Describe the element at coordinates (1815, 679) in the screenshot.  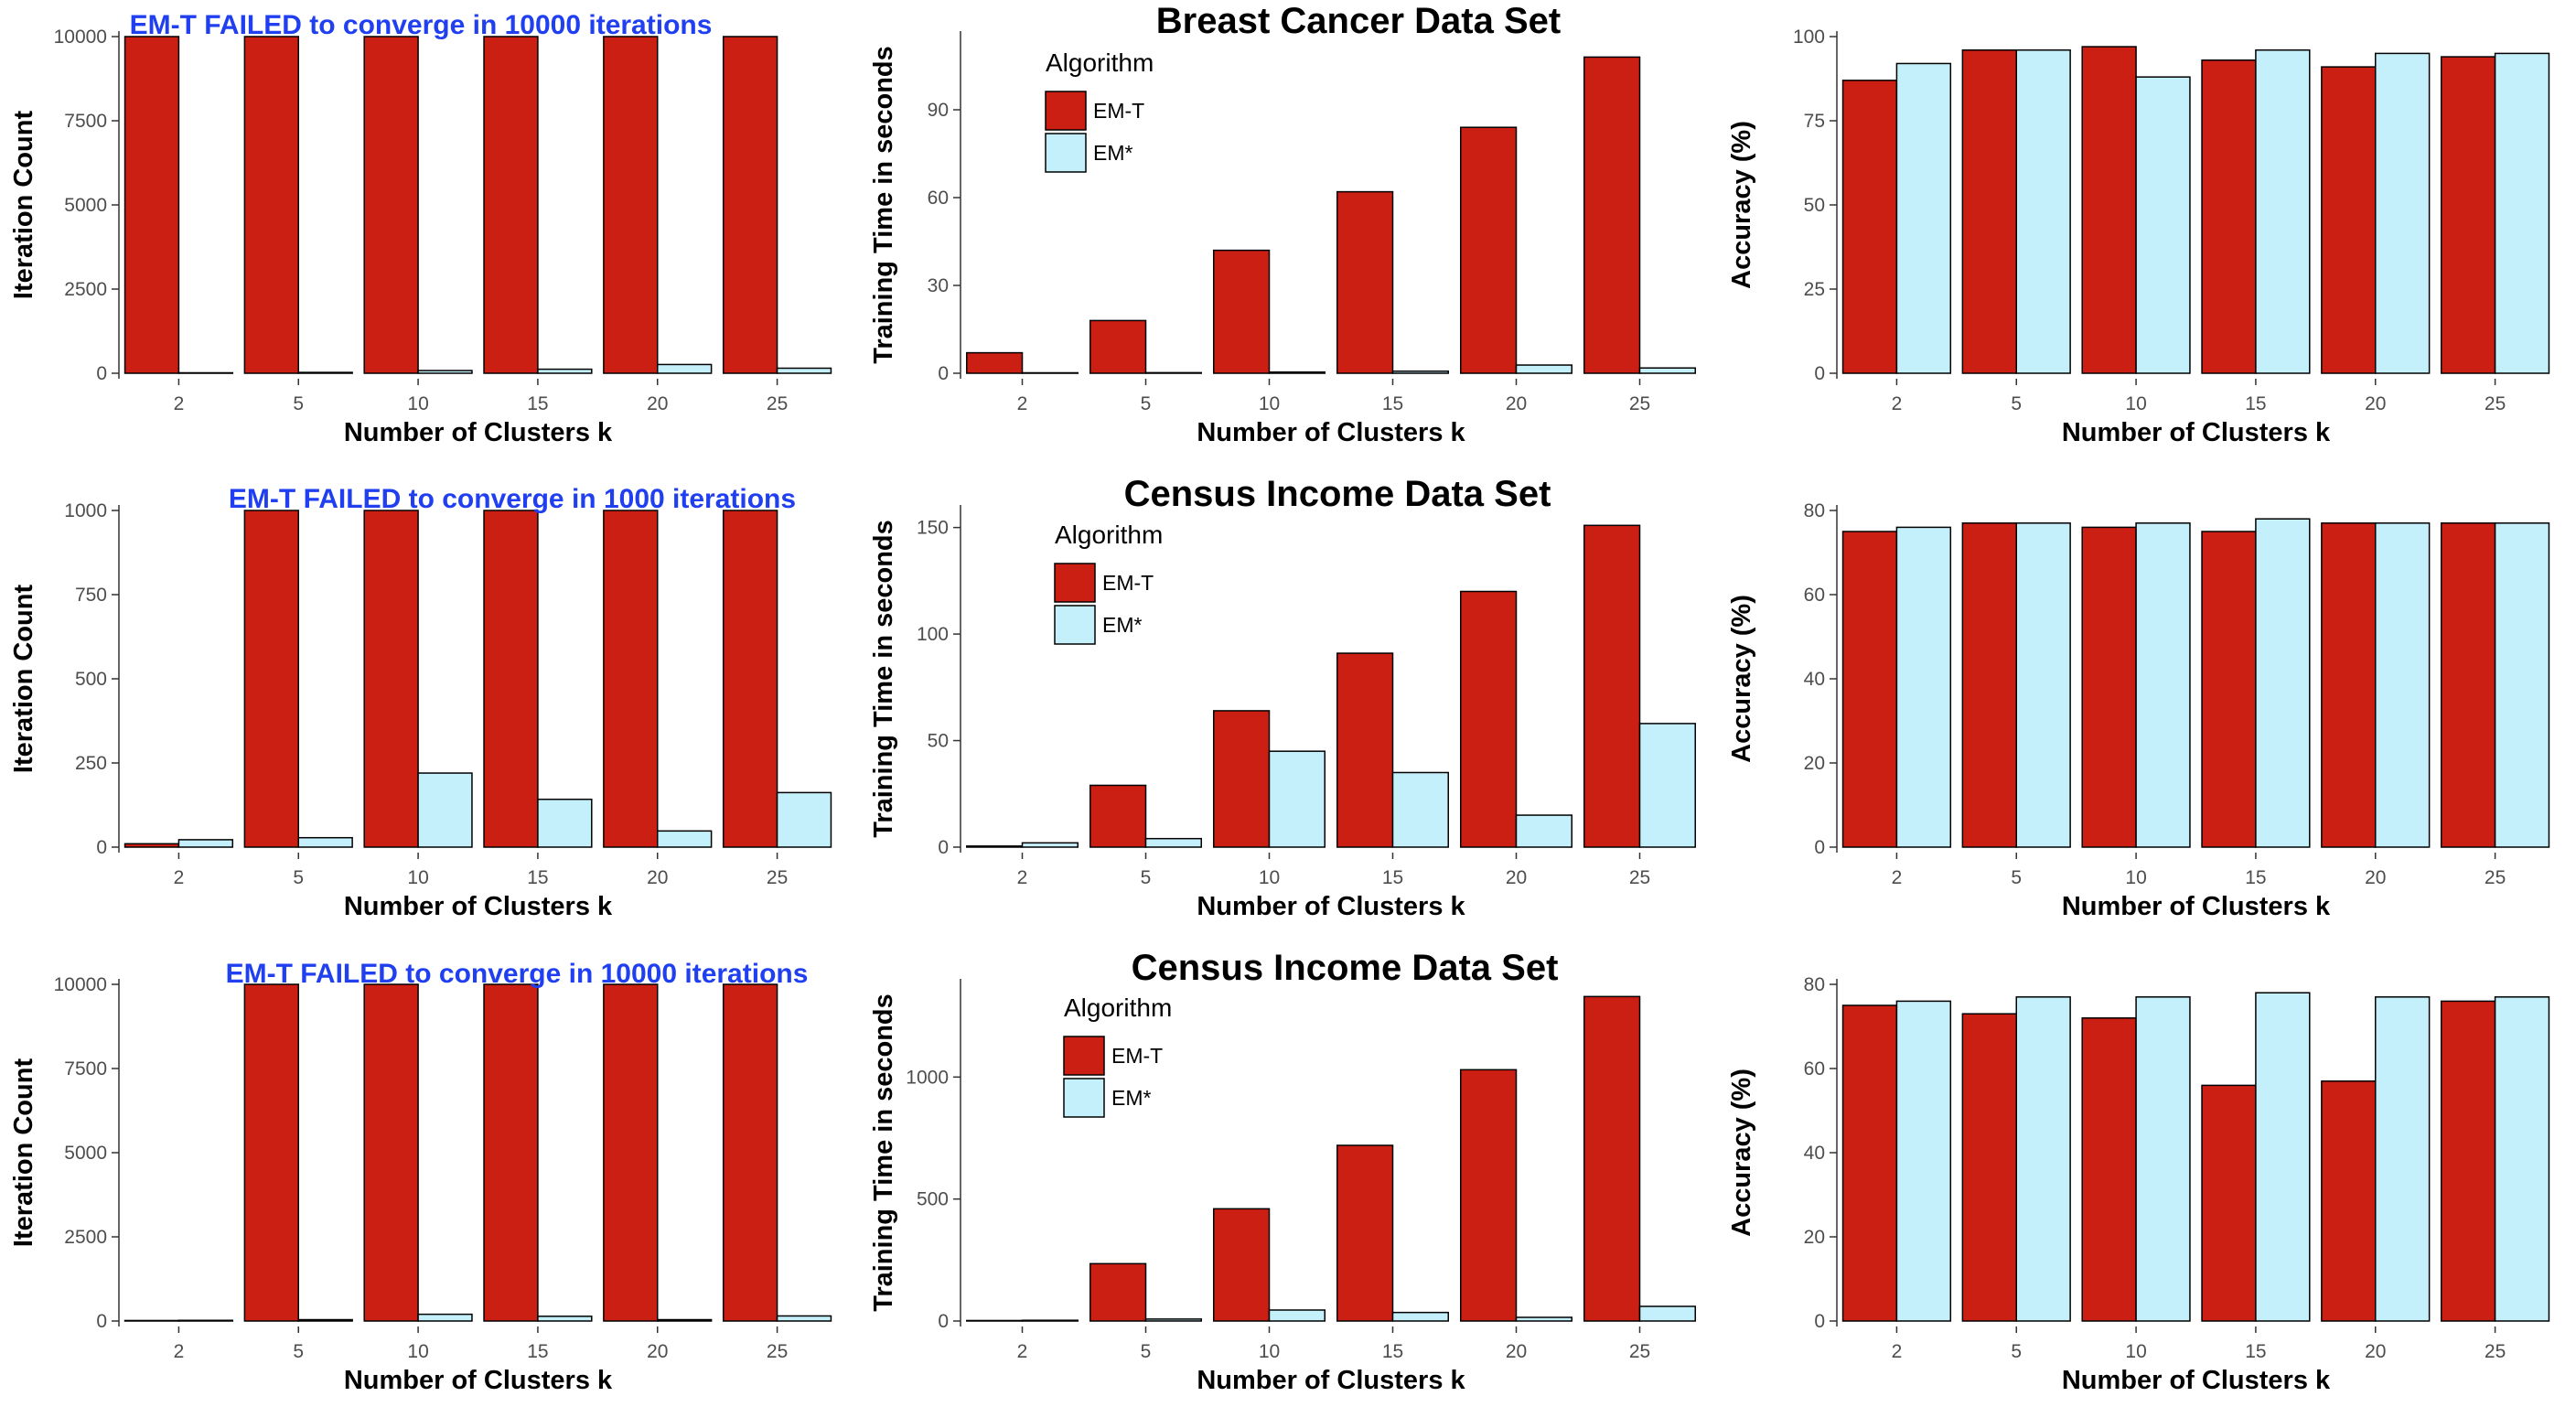
I see `y-tick-label: 40` at that location.